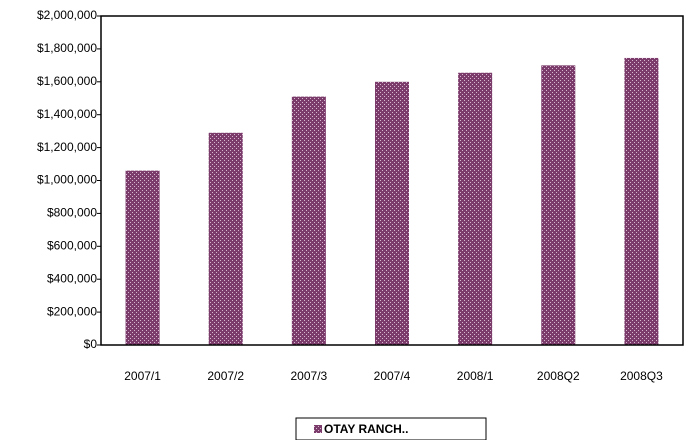 Image resolution: width=684 pixels, height=440 pixels. I want to click on legend-swatch, so click(318, 429).